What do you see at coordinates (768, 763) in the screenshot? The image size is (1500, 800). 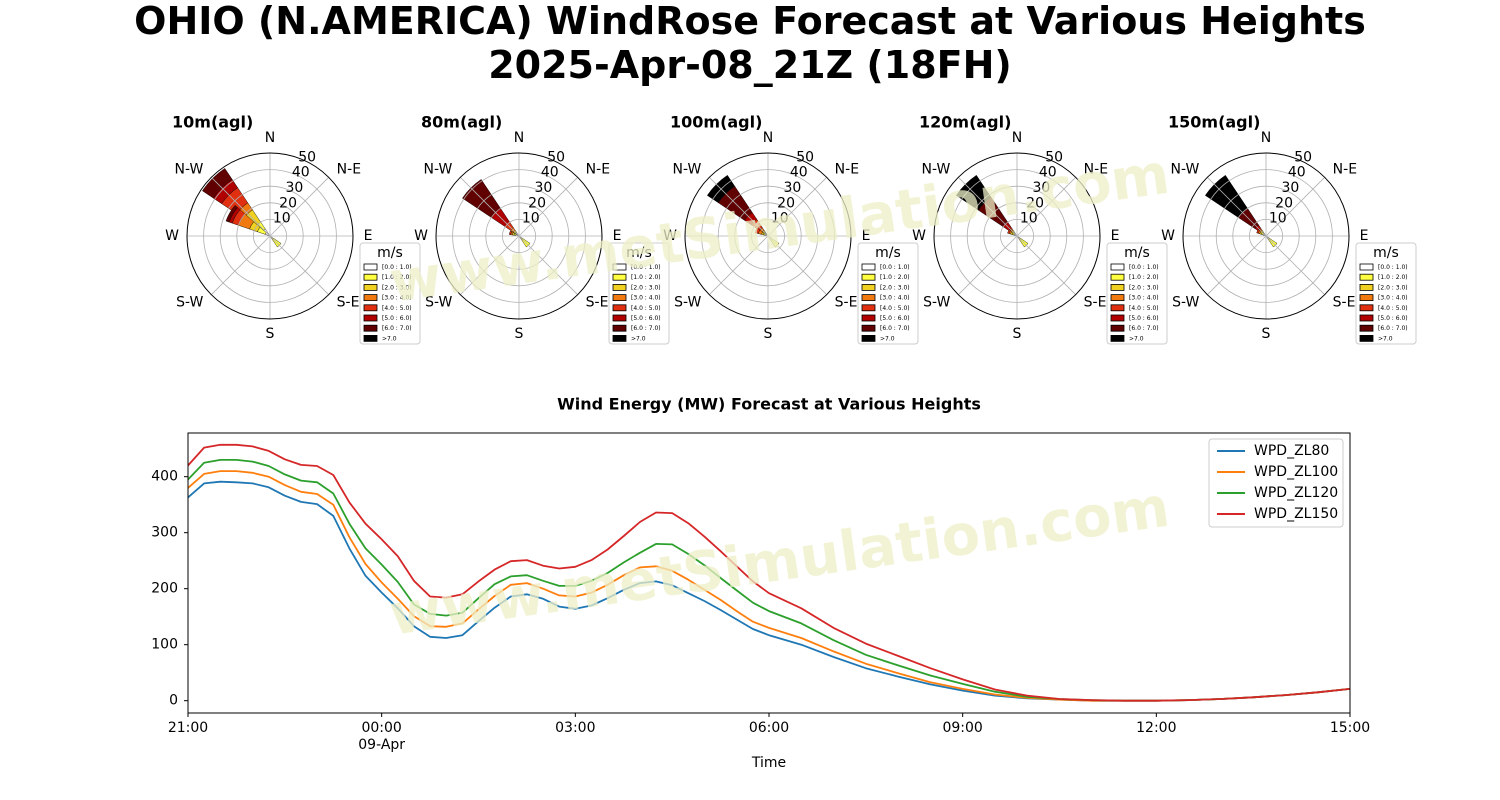 I see `x-axis-label: Time` at bounding box center [768, 763].